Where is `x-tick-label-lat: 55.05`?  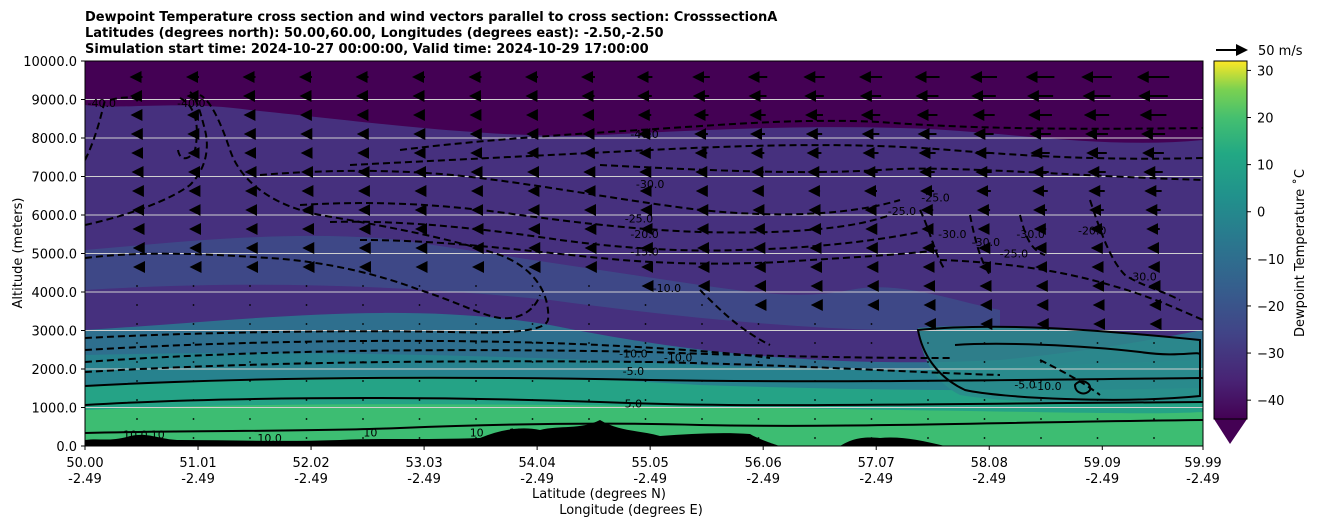
x-tick-label-lat: 55.05 is located at coordinates (650, 463).